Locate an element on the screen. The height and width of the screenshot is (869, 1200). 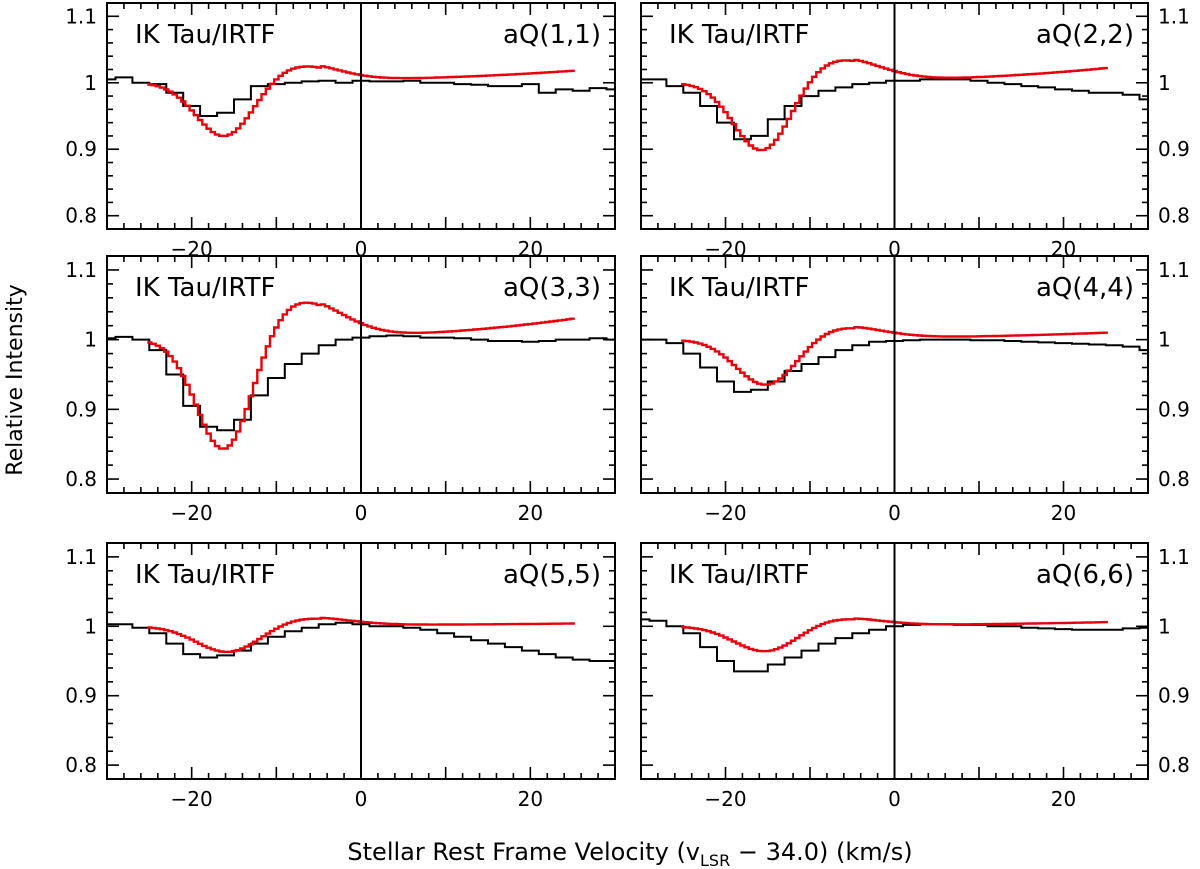
panel-2: −20 0 200.80.911.1IK Tau/IRTF aQ(2,2) is located at coordinates (915, 131).